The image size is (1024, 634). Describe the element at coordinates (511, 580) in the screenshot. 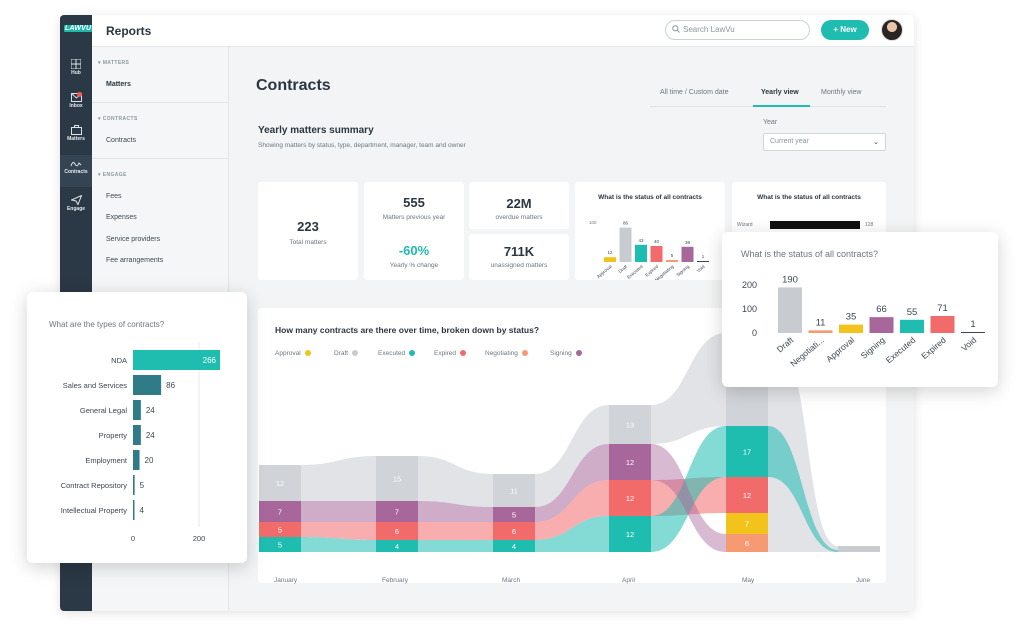

I see `month-label: March` at that location.